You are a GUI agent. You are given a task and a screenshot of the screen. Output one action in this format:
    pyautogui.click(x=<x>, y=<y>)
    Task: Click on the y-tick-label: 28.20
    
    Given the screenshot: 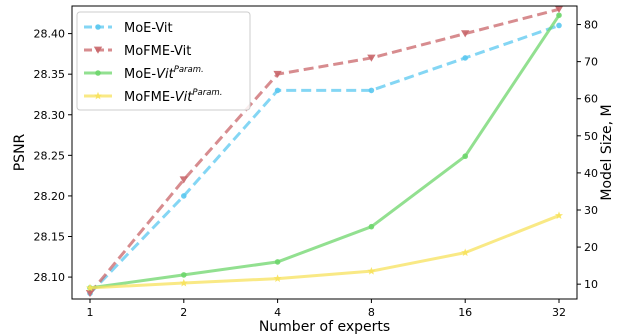 What is the action you would take?
    pyautogui.click(x=50, y=196)
    